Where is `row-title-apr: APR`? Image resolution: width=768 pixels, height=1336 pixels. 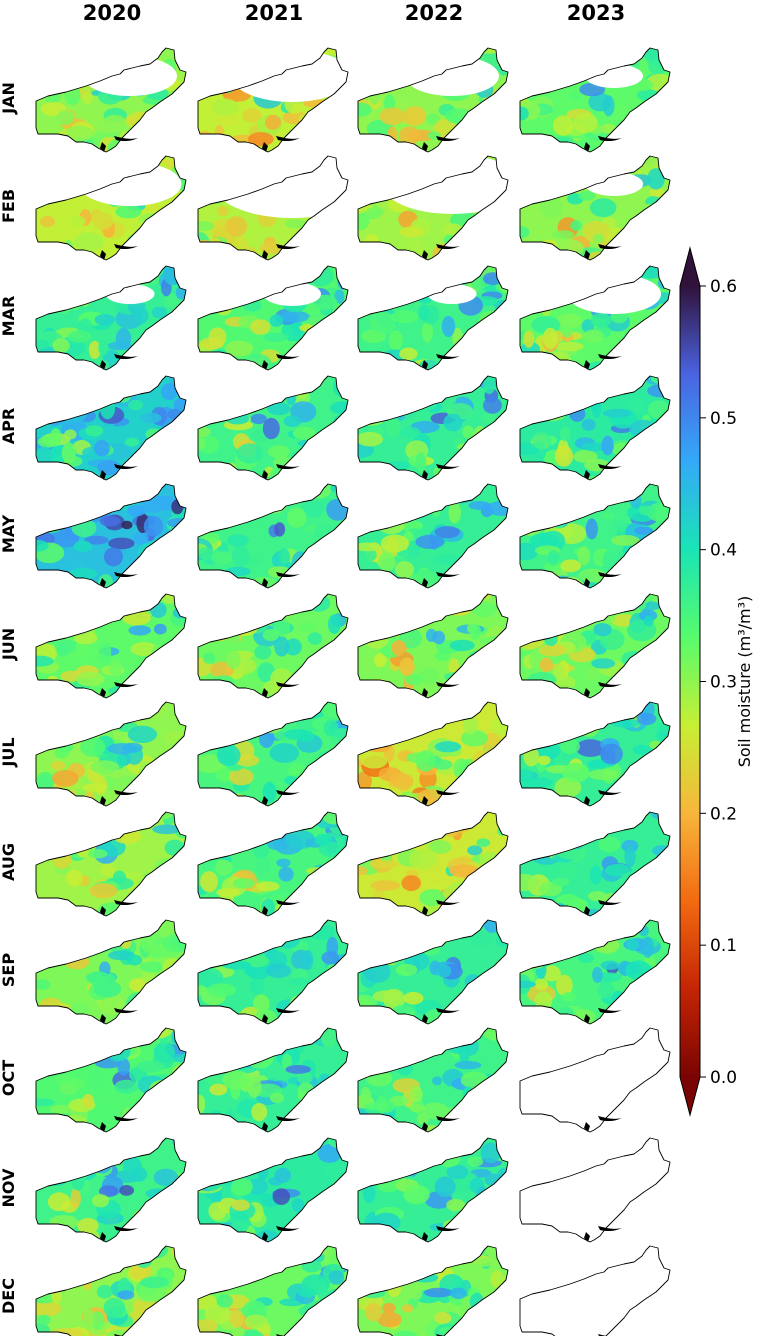
row-title-apr: APR is located at coordinates (9, 426).